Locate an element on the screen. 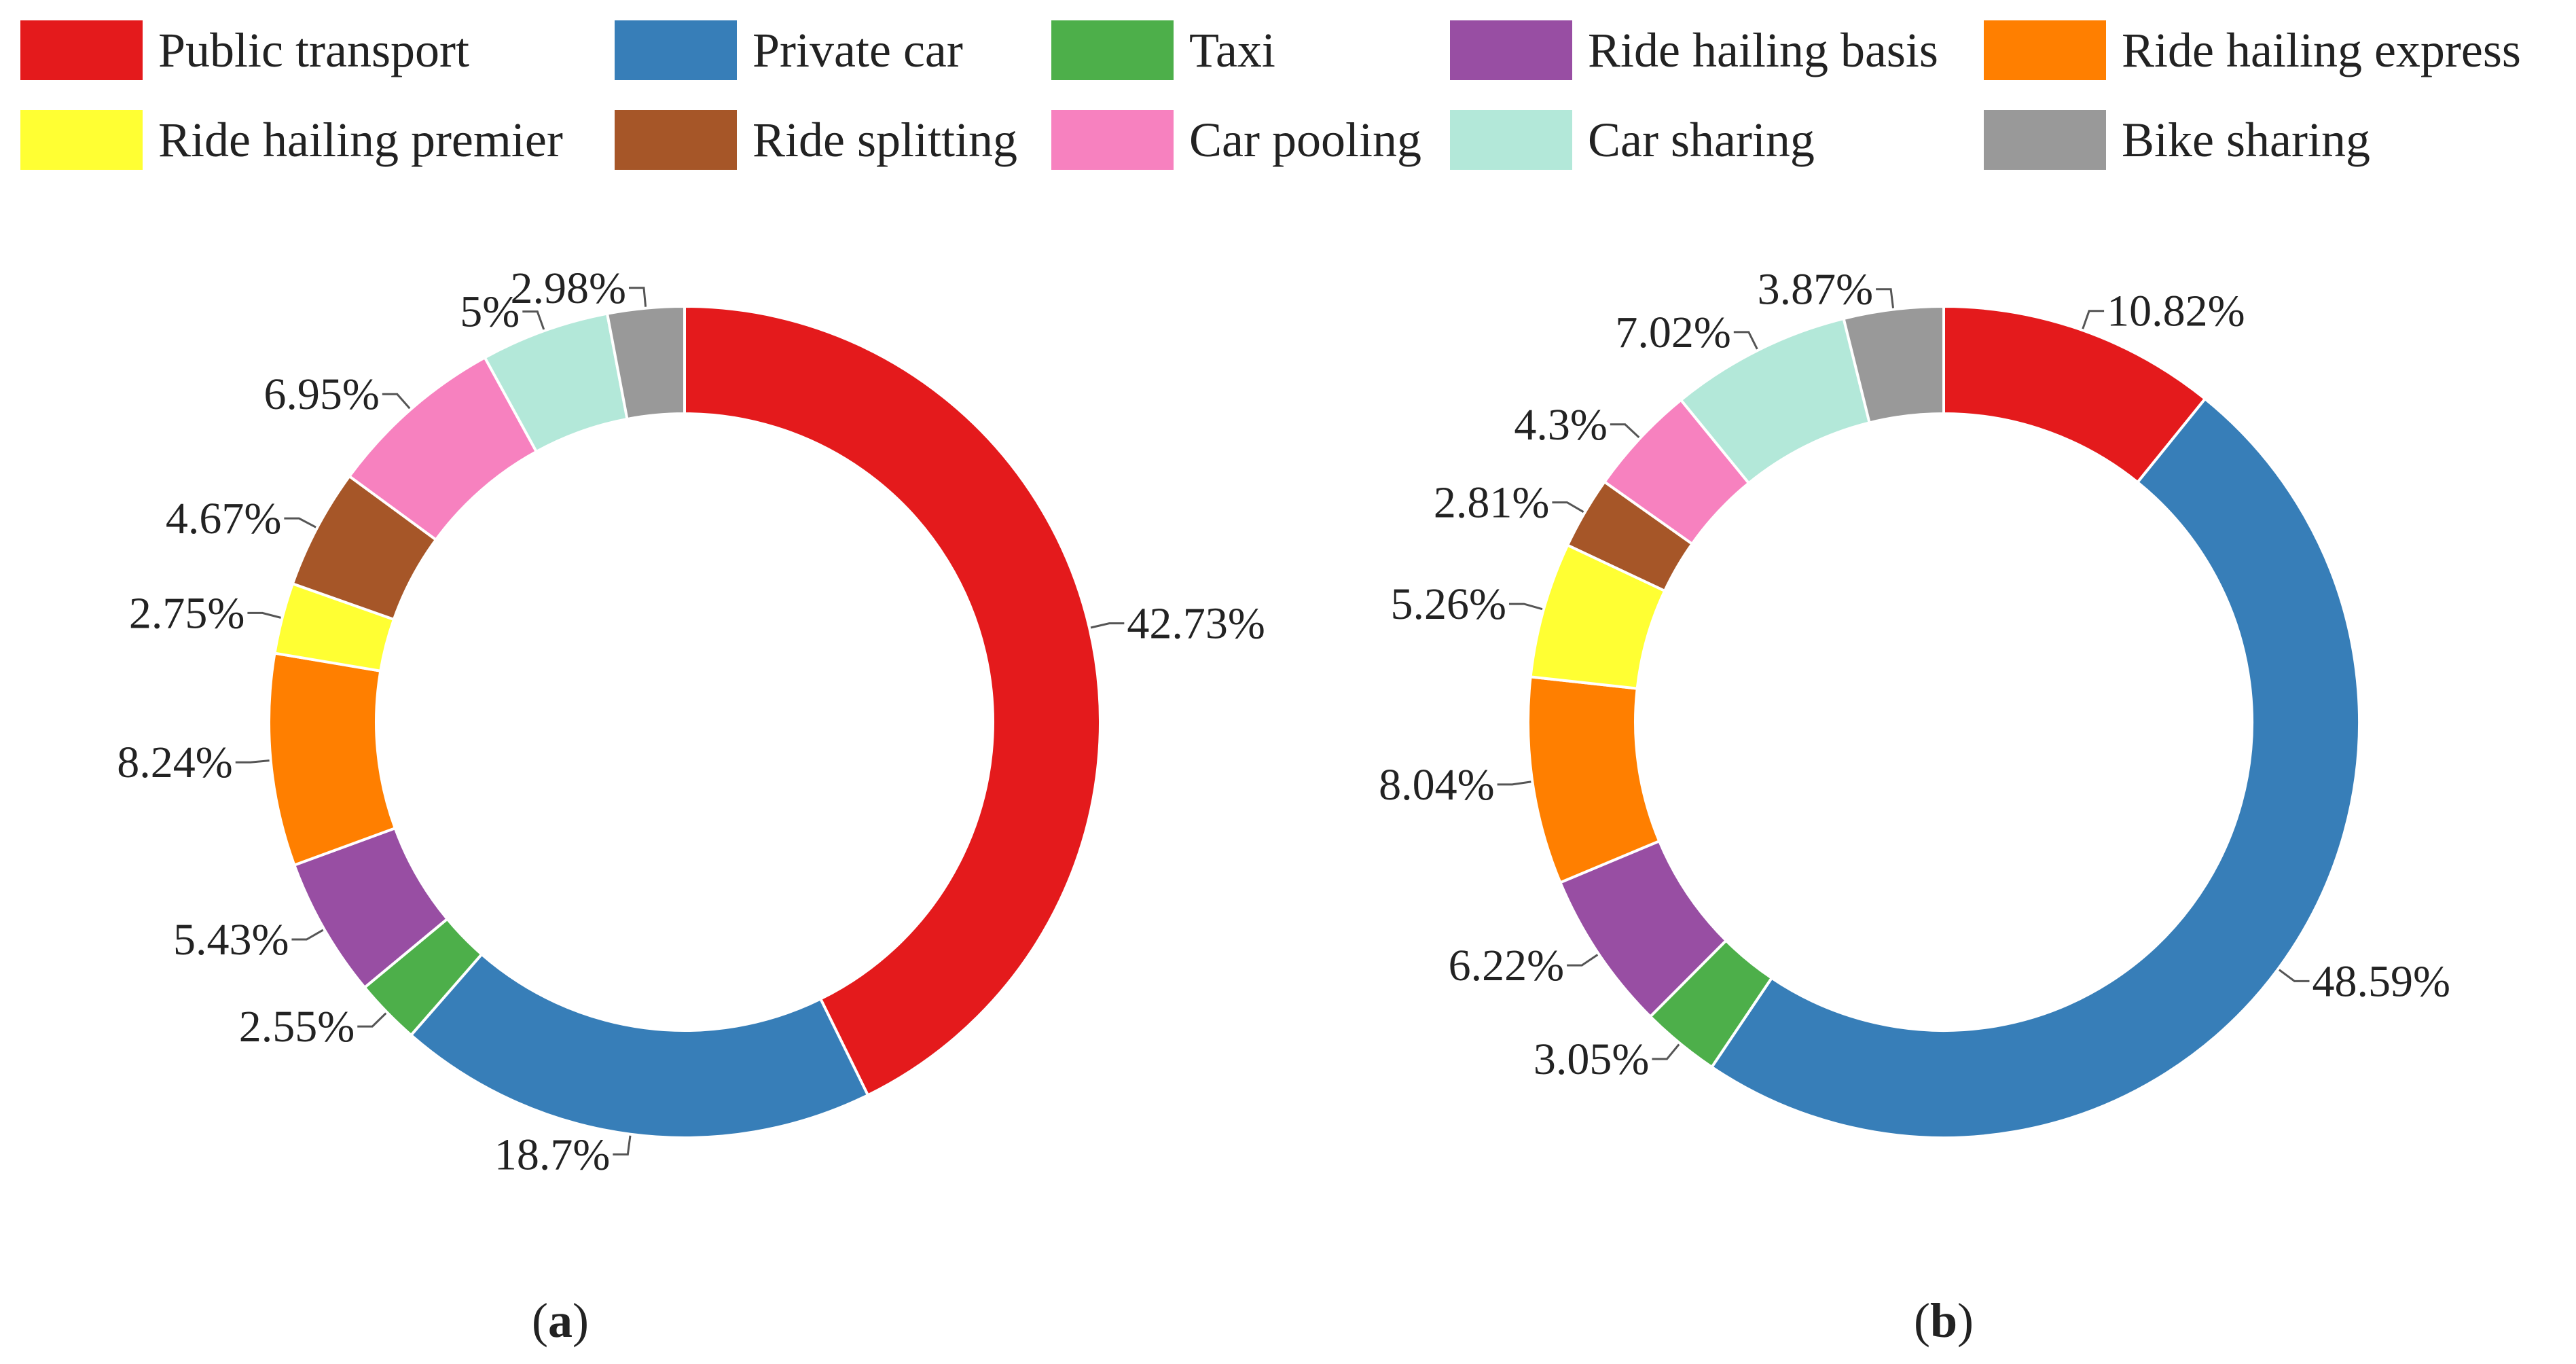 This screenshot has width=2576, height=1364. data-label-a-public-transport: 42.73% is located at coordinates (1196, 624).